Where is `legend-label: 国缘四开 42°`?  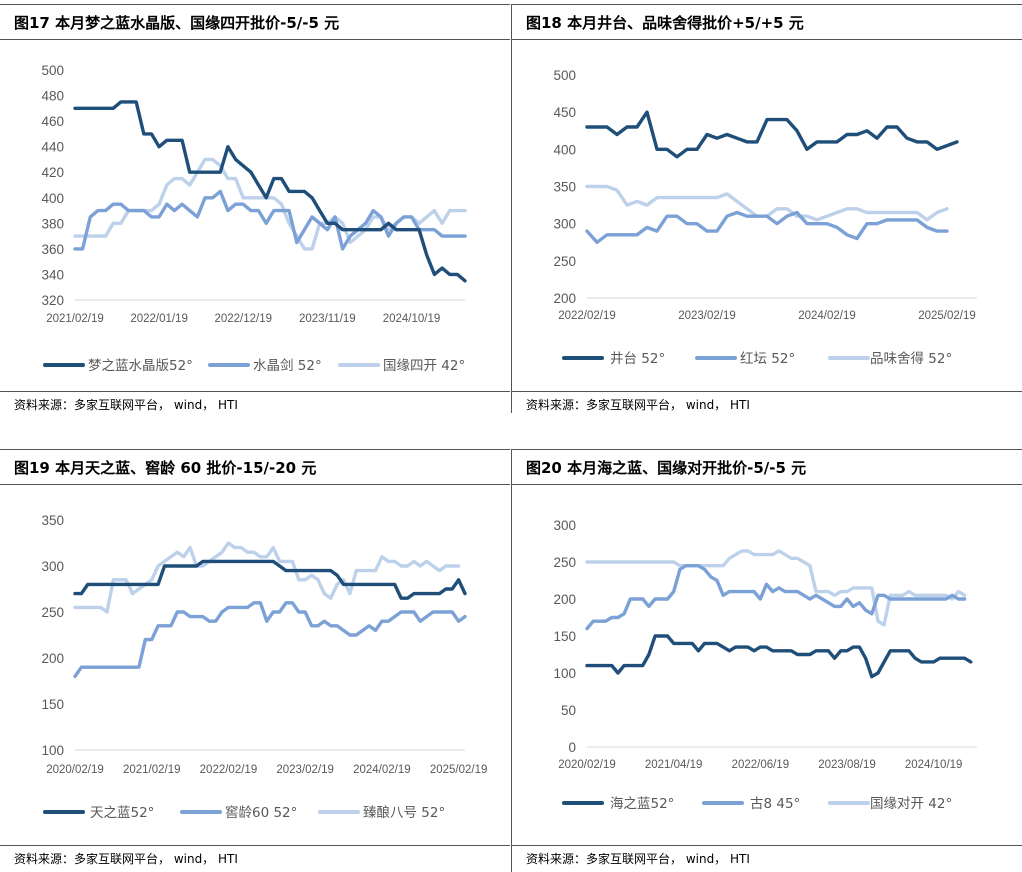 legend-label: 国缘四开 42° is located at coordinates (424, 366).